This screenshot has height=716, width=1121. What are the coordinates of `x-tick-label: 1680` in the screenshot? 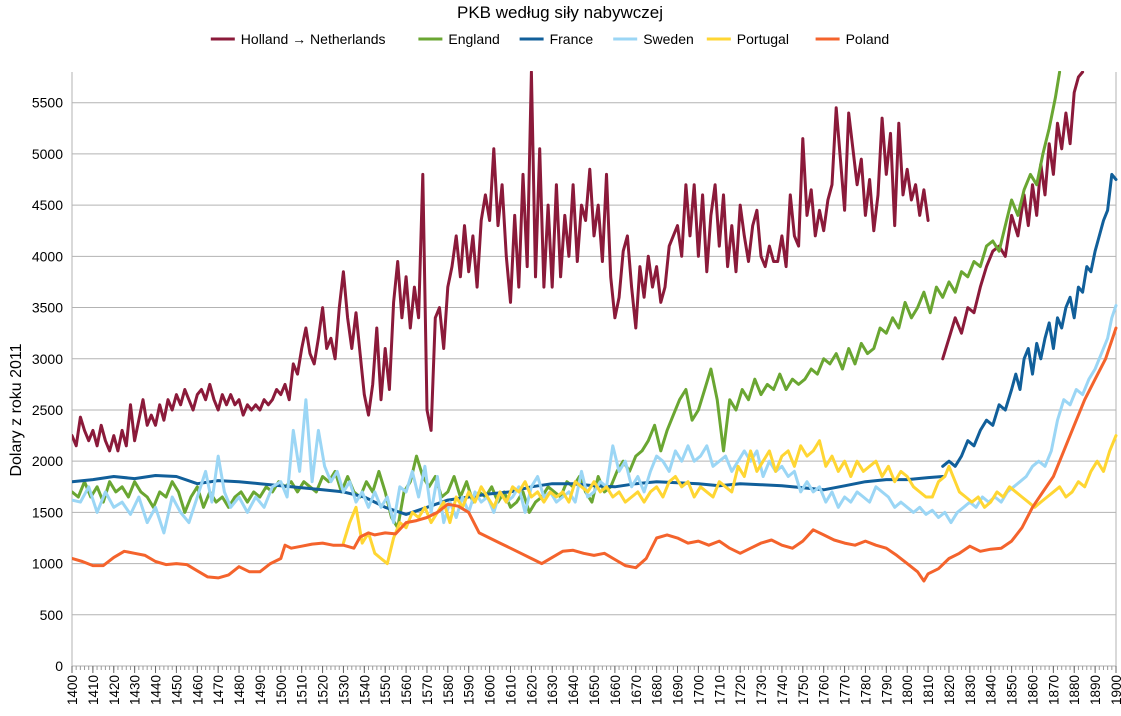 It's located at (657, 690).